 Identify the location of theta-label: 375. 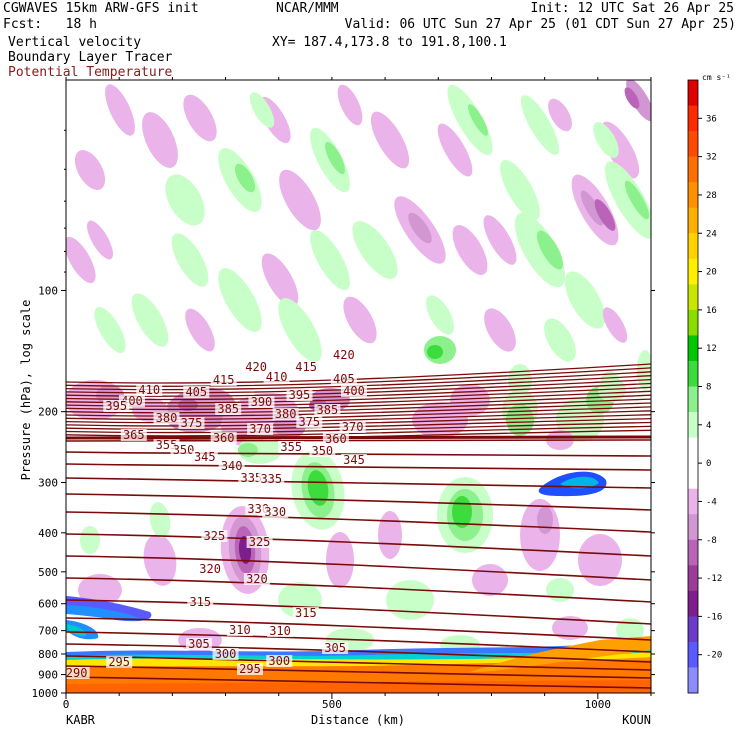
(309, 422).